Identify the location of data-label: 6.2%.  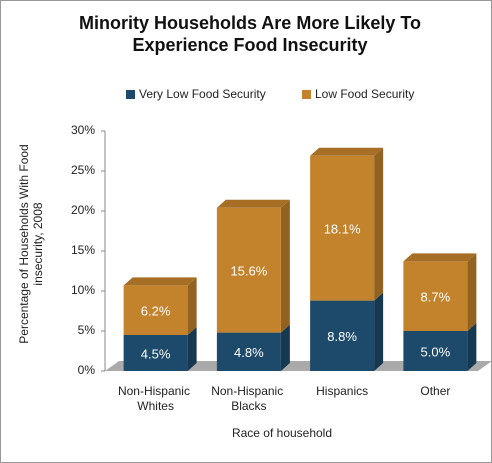
(156, 311).